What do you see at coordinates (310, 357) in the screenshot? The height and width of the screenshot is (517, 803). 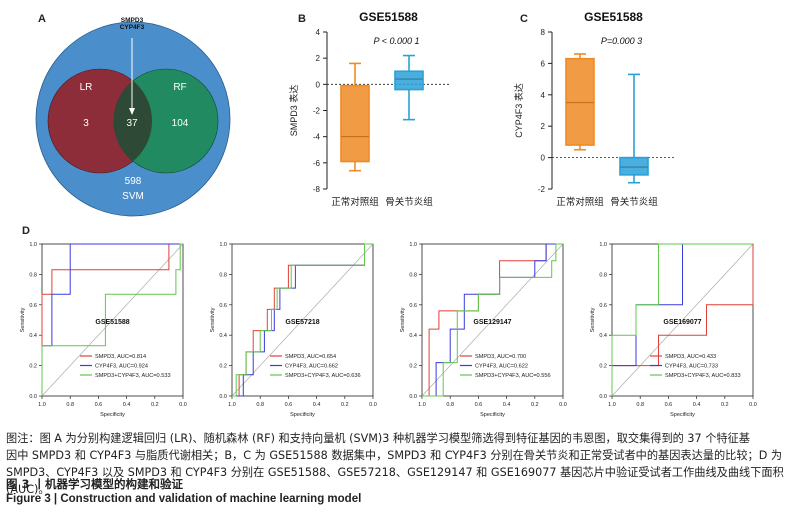 I see `legend-entry: SMPD3, AUC=0.654` at bounding box center [310, 357].